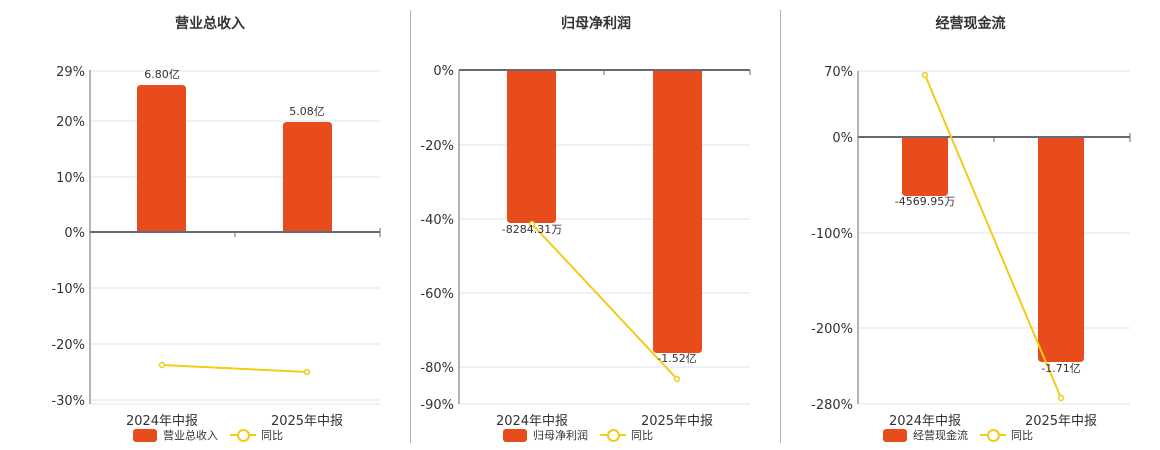  Describe the element at coordinates (437, 294) in the screenshot. I see `axis-label: -60%` at that location.